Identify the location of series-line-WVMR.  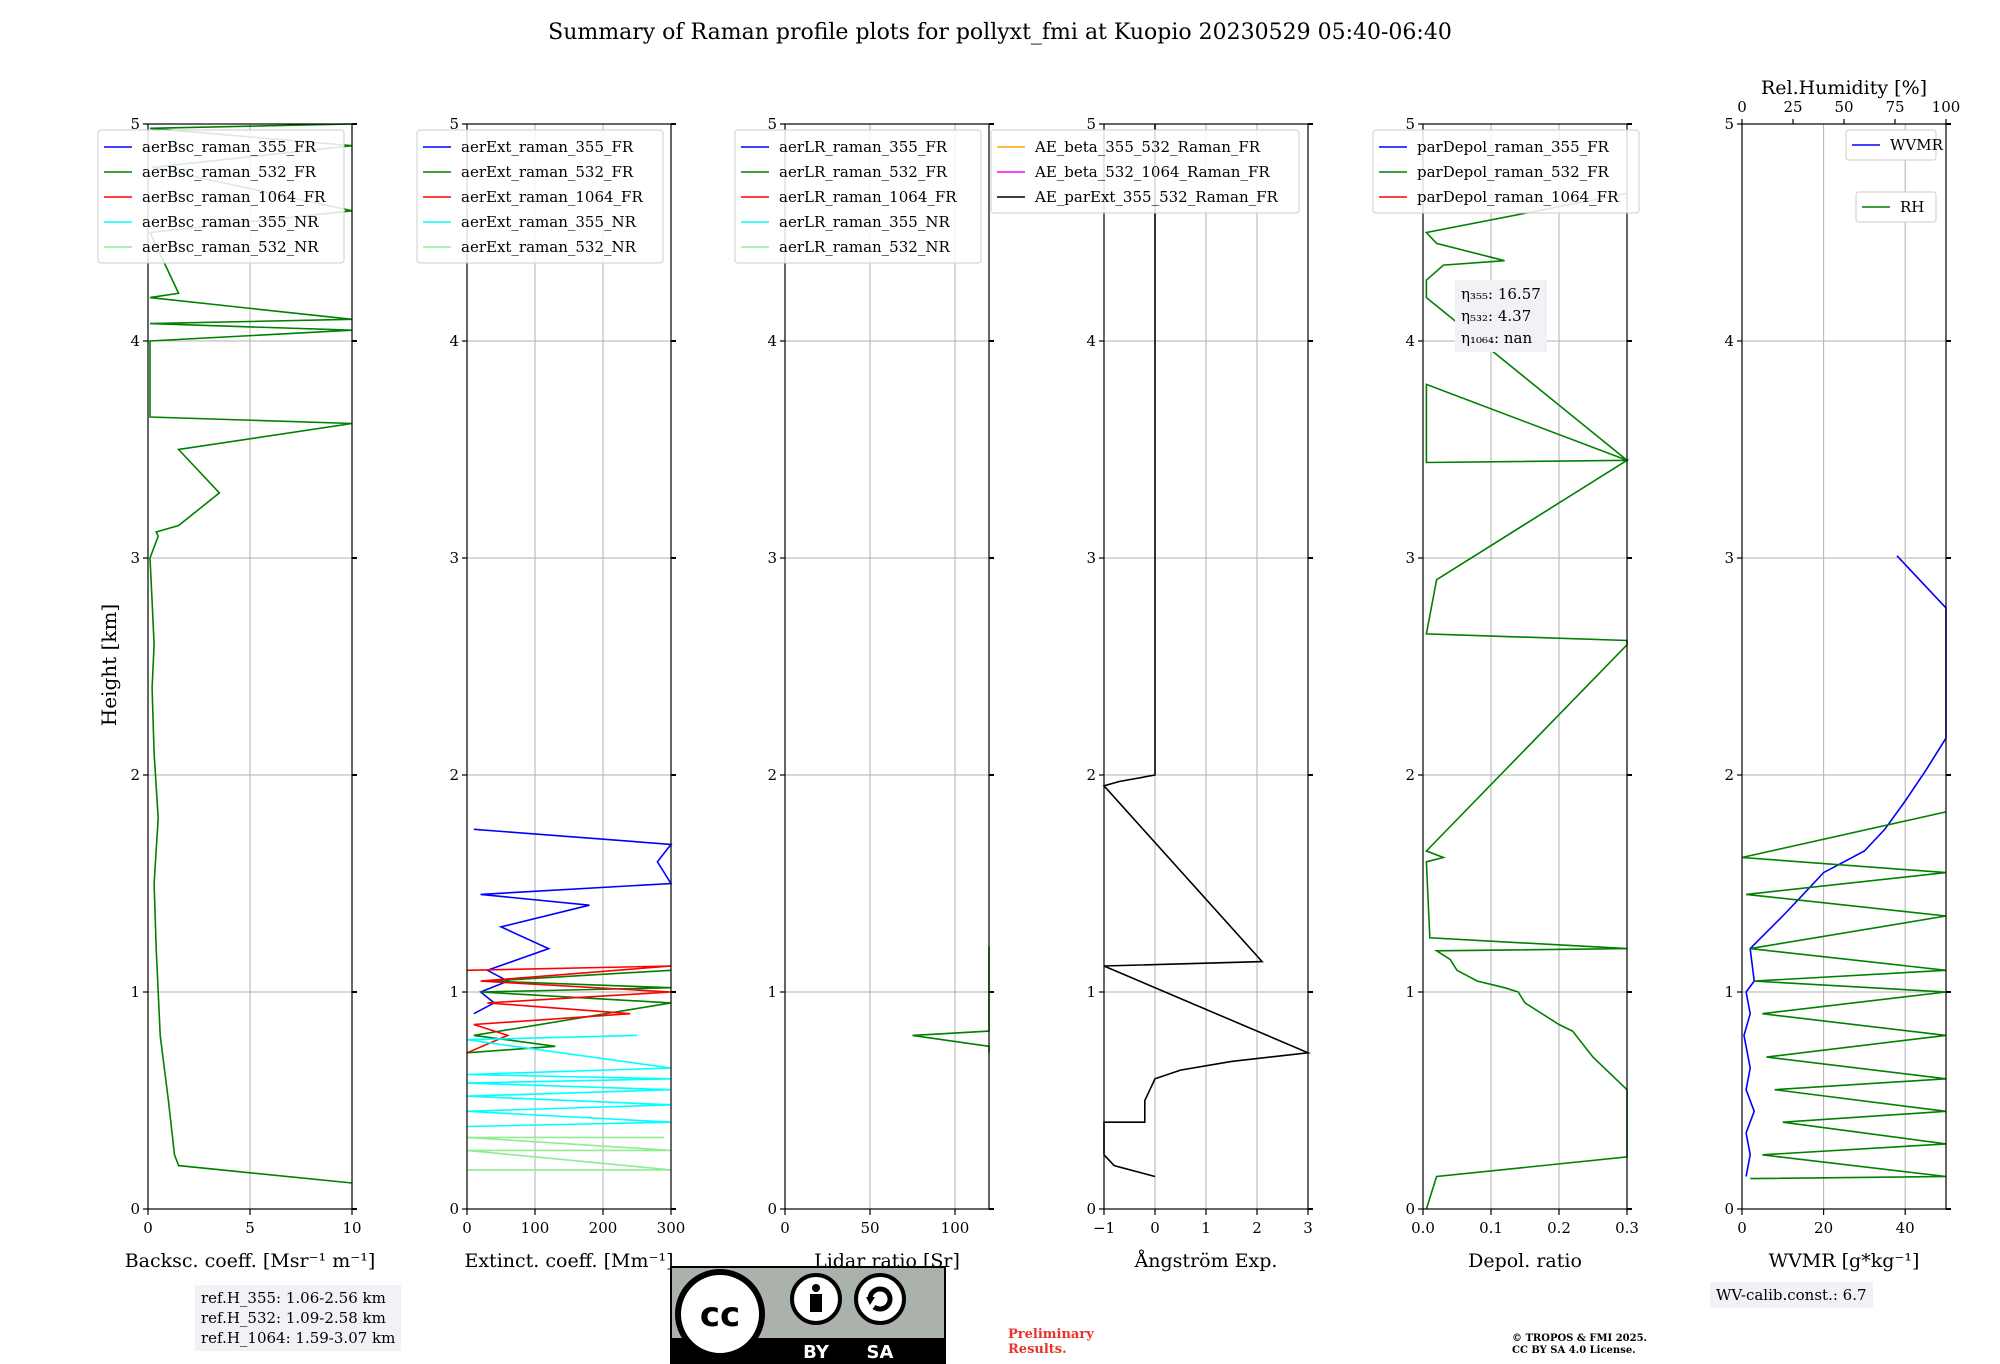
(1845, 866).